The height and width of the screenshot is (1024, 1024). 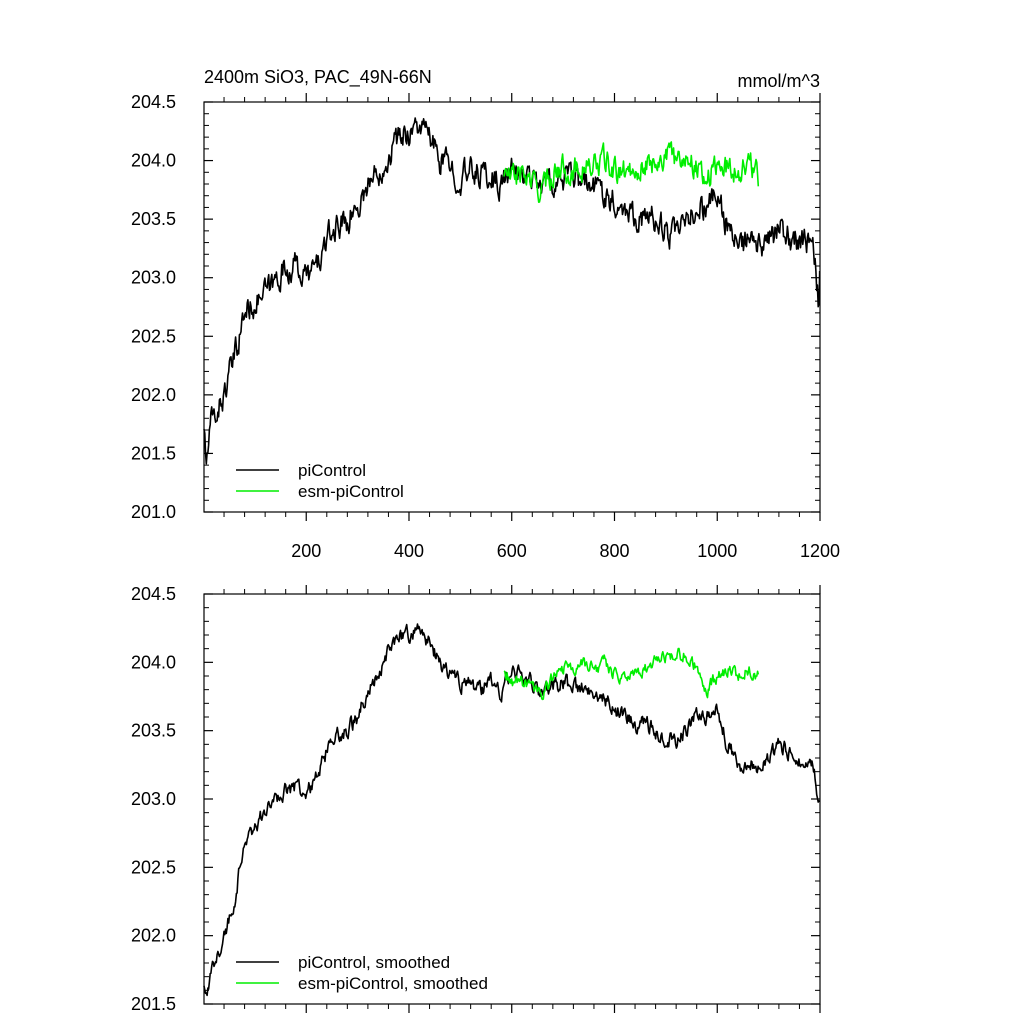 What do you see at coordinates (351, 491) in the screenshot?
I see `legend-label: esm-piControl` at bounding box center [351, 491].